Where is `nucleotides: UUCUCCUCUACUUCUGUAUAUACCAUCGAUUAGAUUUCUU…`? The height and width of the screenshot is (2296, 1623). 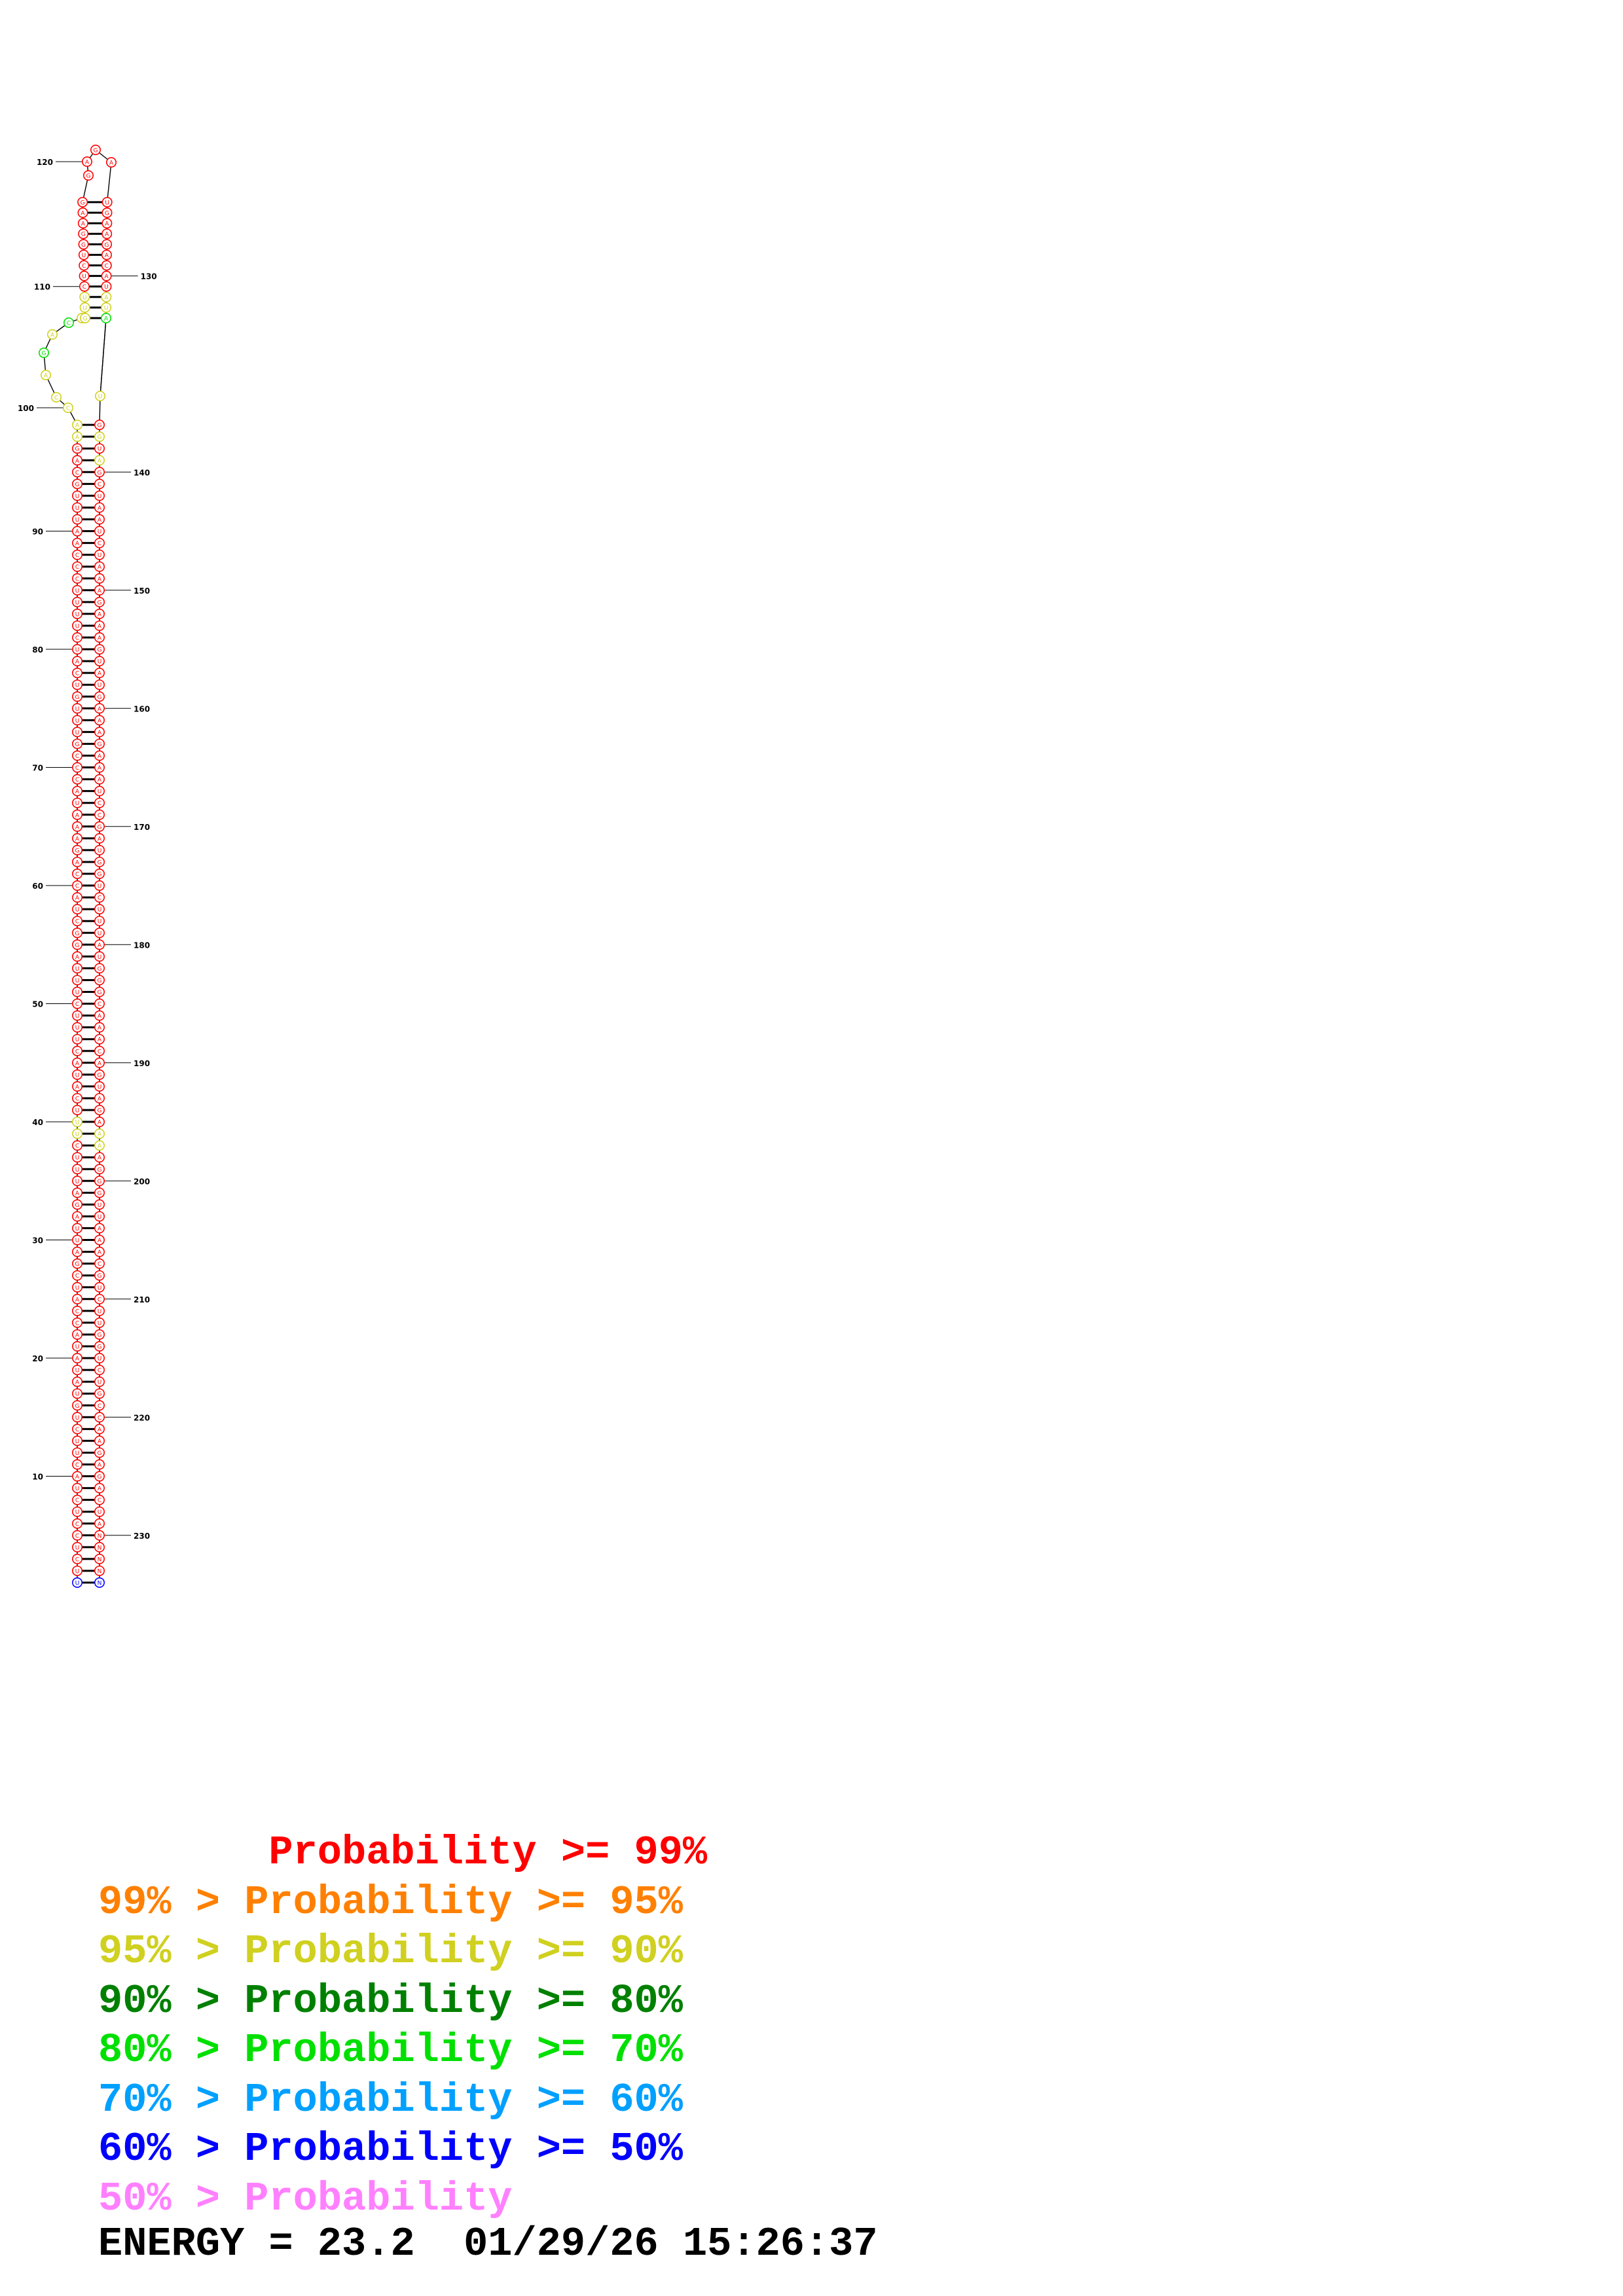
nucleotides: UUCUCCUCUACUUCUGUAUAUACCAUCGAUUAGAUUUCUU… is located at coordinates (77, 866).